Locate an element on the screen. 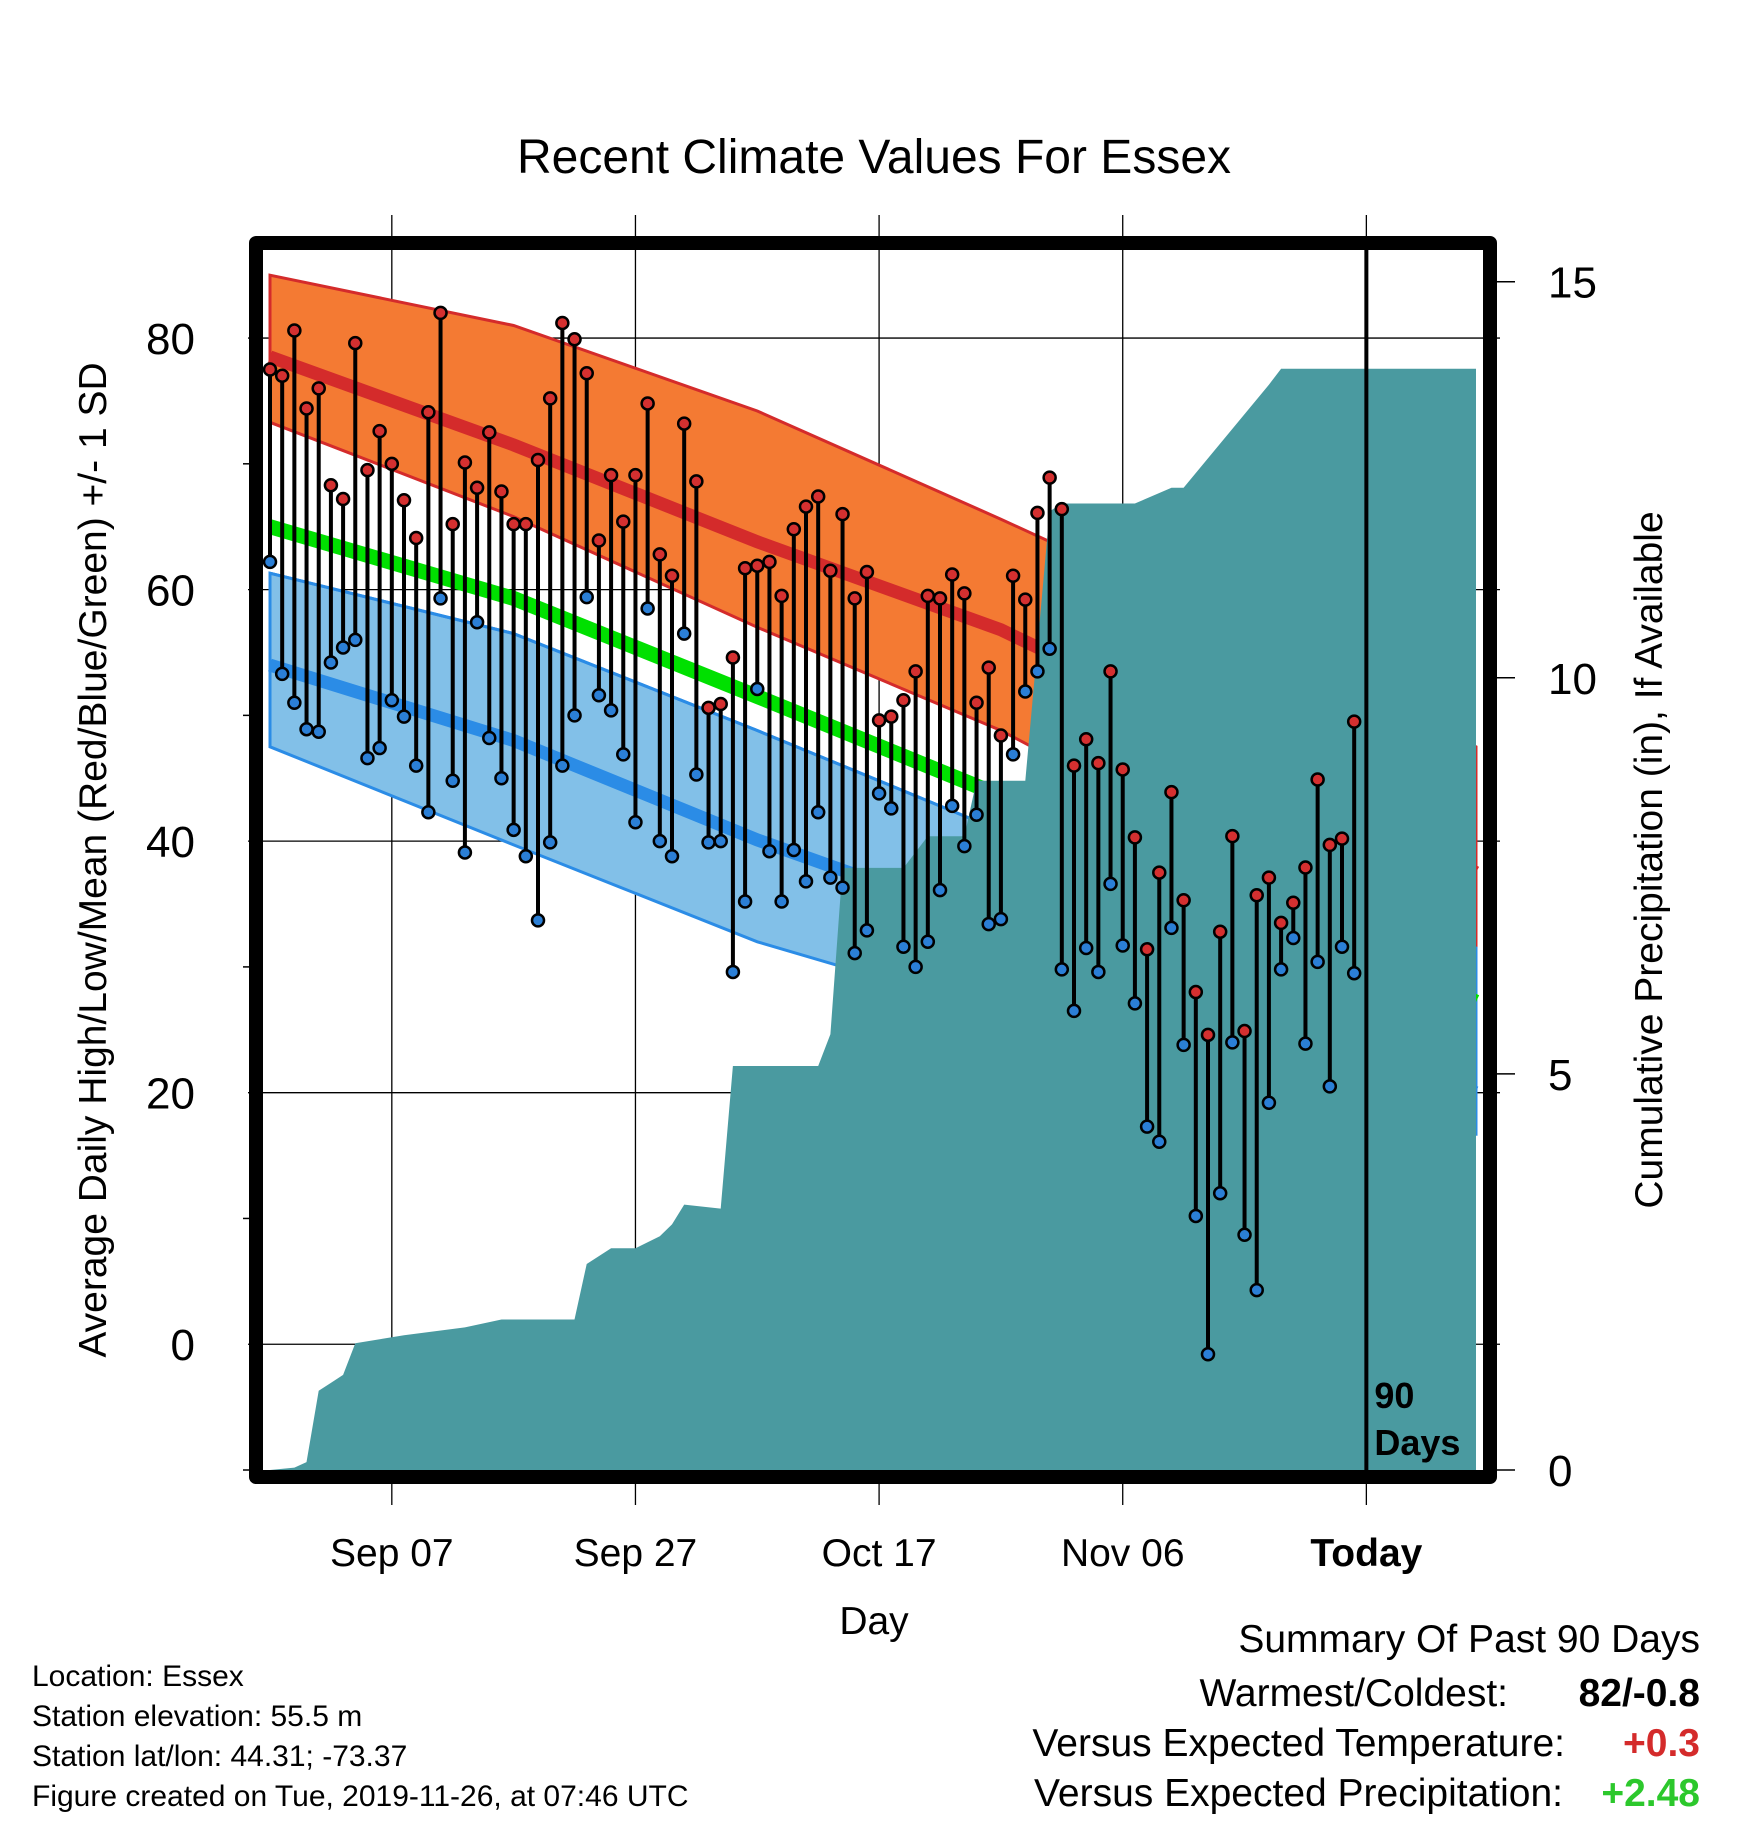  y-tick-label: 20 is located at coordinates (170, 1094).